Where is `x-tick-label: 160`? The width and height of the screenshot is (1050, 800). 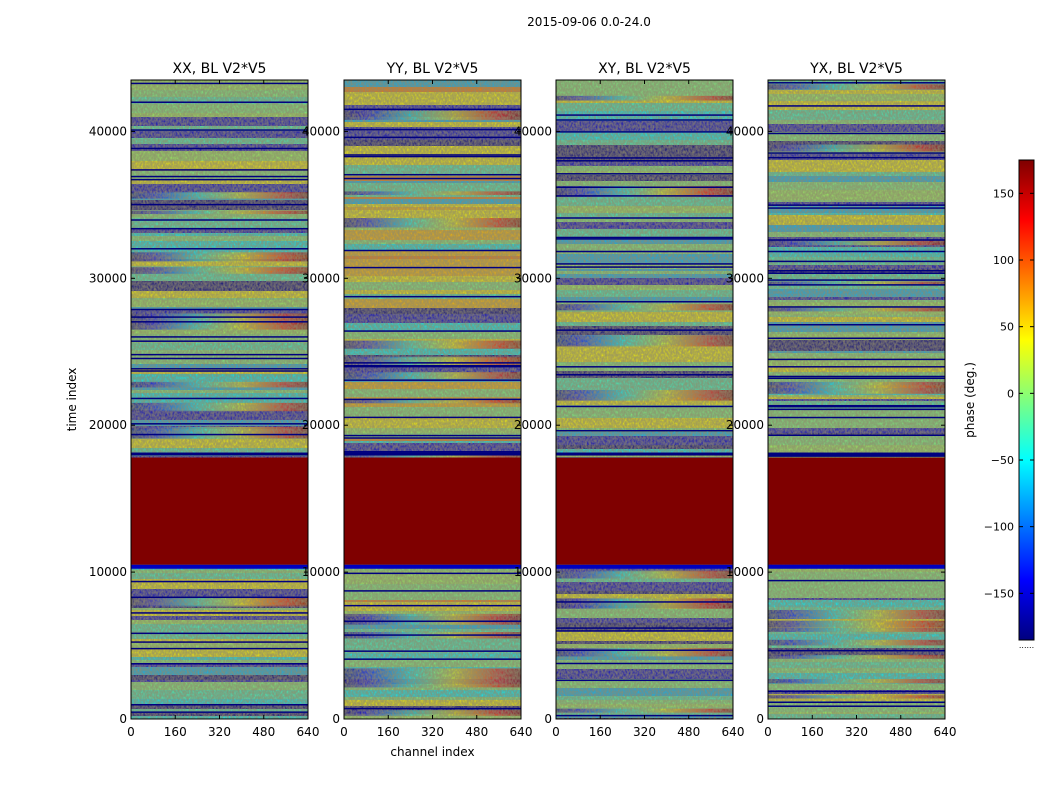 x-tick-label: 160 is located at coordinates (175, 732).